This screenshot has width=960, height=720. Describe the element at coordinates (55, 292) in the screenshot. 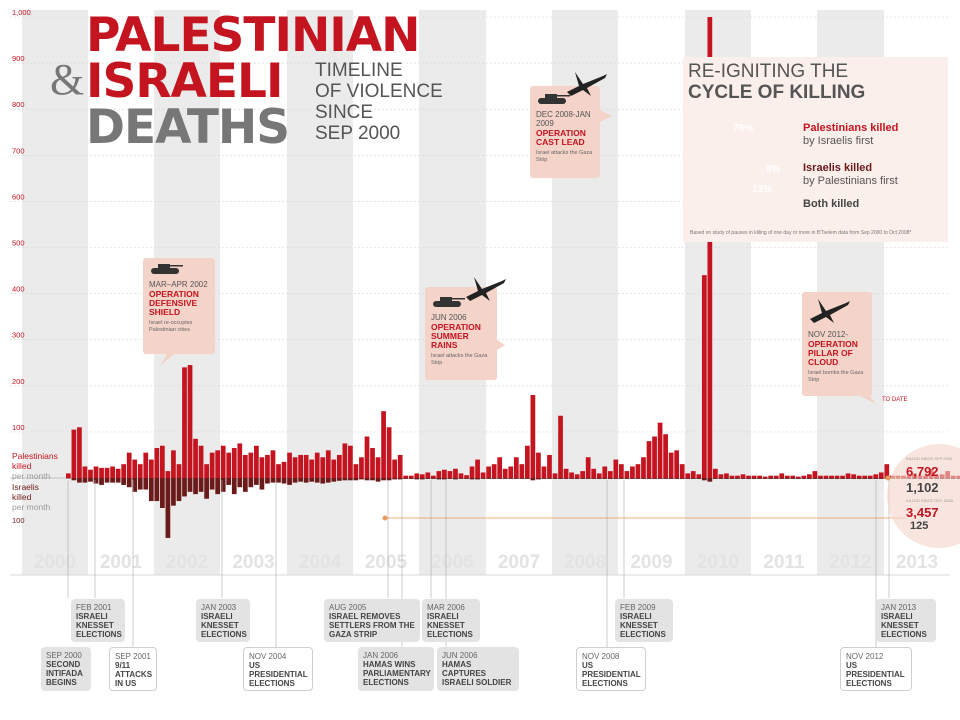

I see `year-band` at that location.